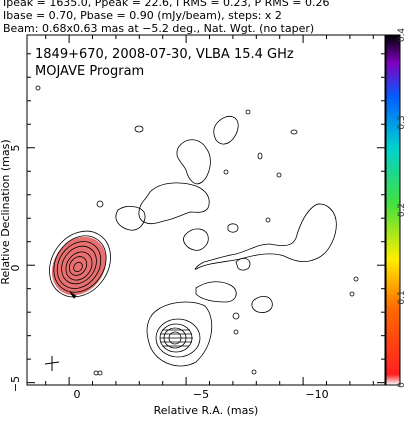  Describe the element at coordinates (402, 297) in the screenshot. I see `colorbar-tick-label: 0.1` at that location.